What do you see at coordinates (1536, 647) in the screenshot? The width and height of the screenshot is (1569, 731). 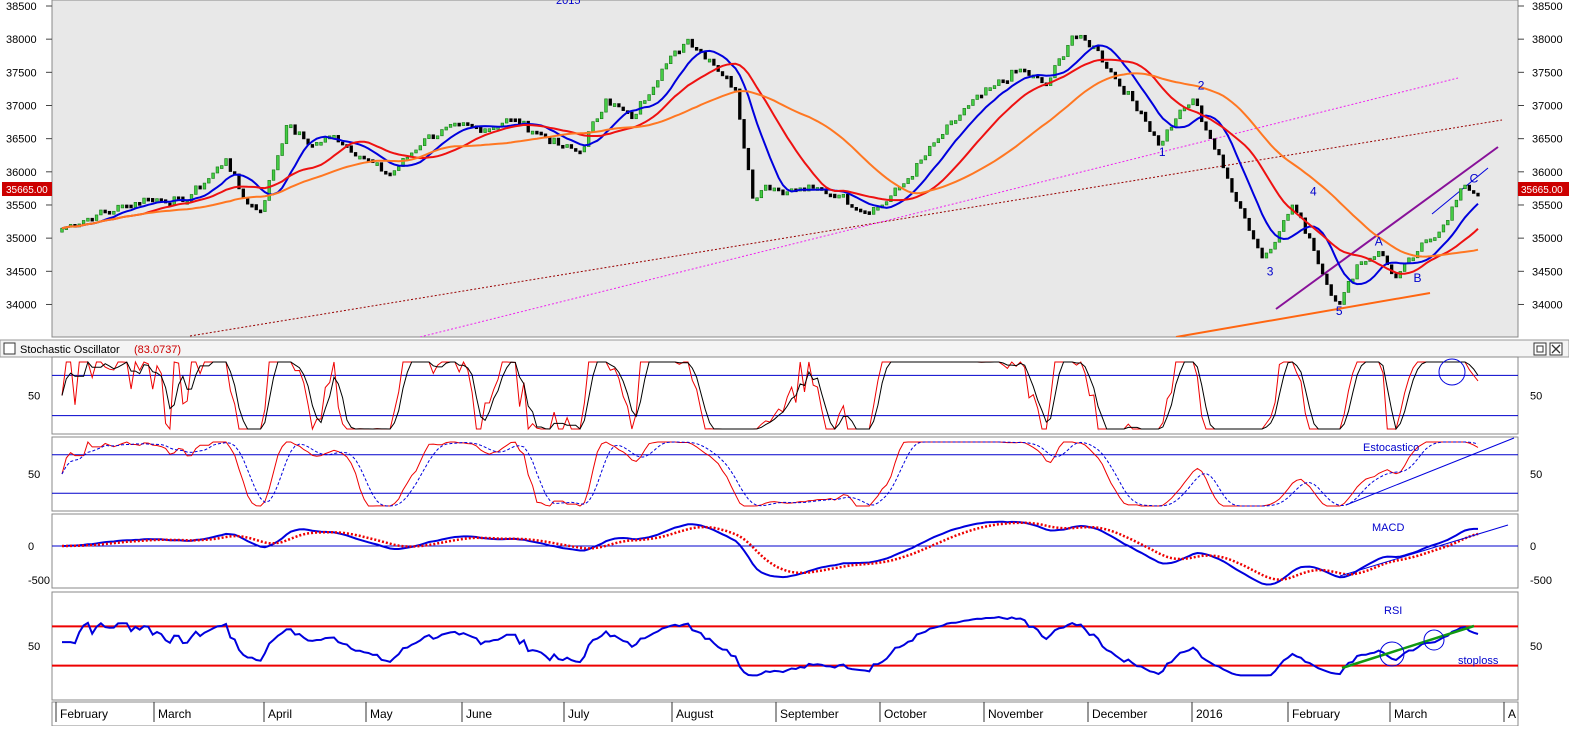 I see `rsi-tick-50-right: 50` at bounding box center [1536, 647].